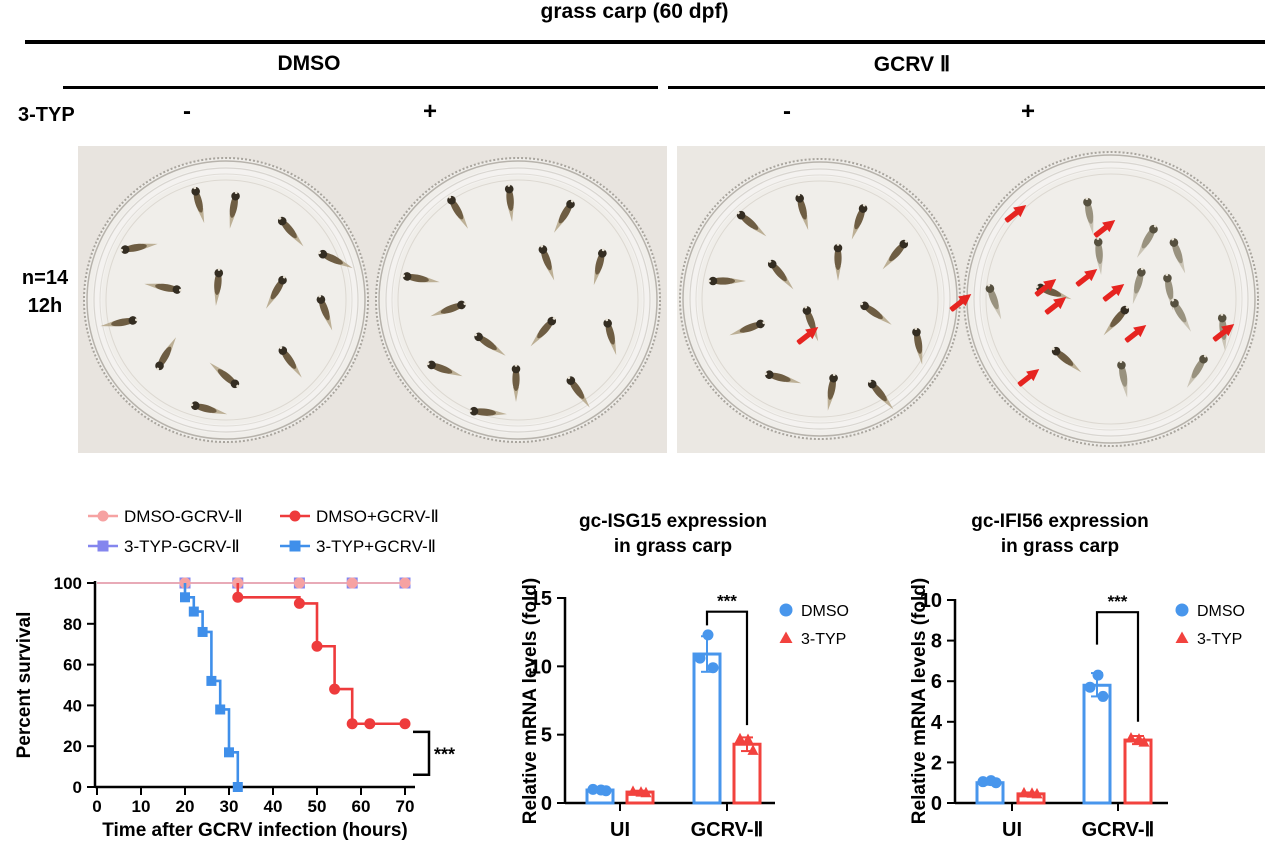  I want to click on svg-text: 15, so click(541, 599).